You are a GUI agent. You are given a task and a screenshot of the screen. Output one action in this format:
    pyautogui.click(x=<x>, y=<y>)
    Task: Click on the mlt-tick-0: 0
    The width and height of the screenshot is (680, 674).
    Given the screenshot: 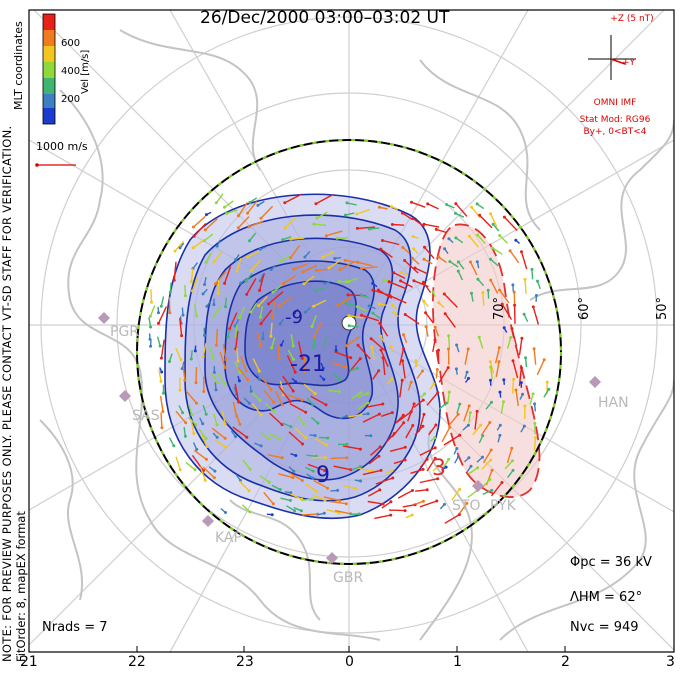 What is the action you would take?
    pyautogui.click(x=349, y=662)
    